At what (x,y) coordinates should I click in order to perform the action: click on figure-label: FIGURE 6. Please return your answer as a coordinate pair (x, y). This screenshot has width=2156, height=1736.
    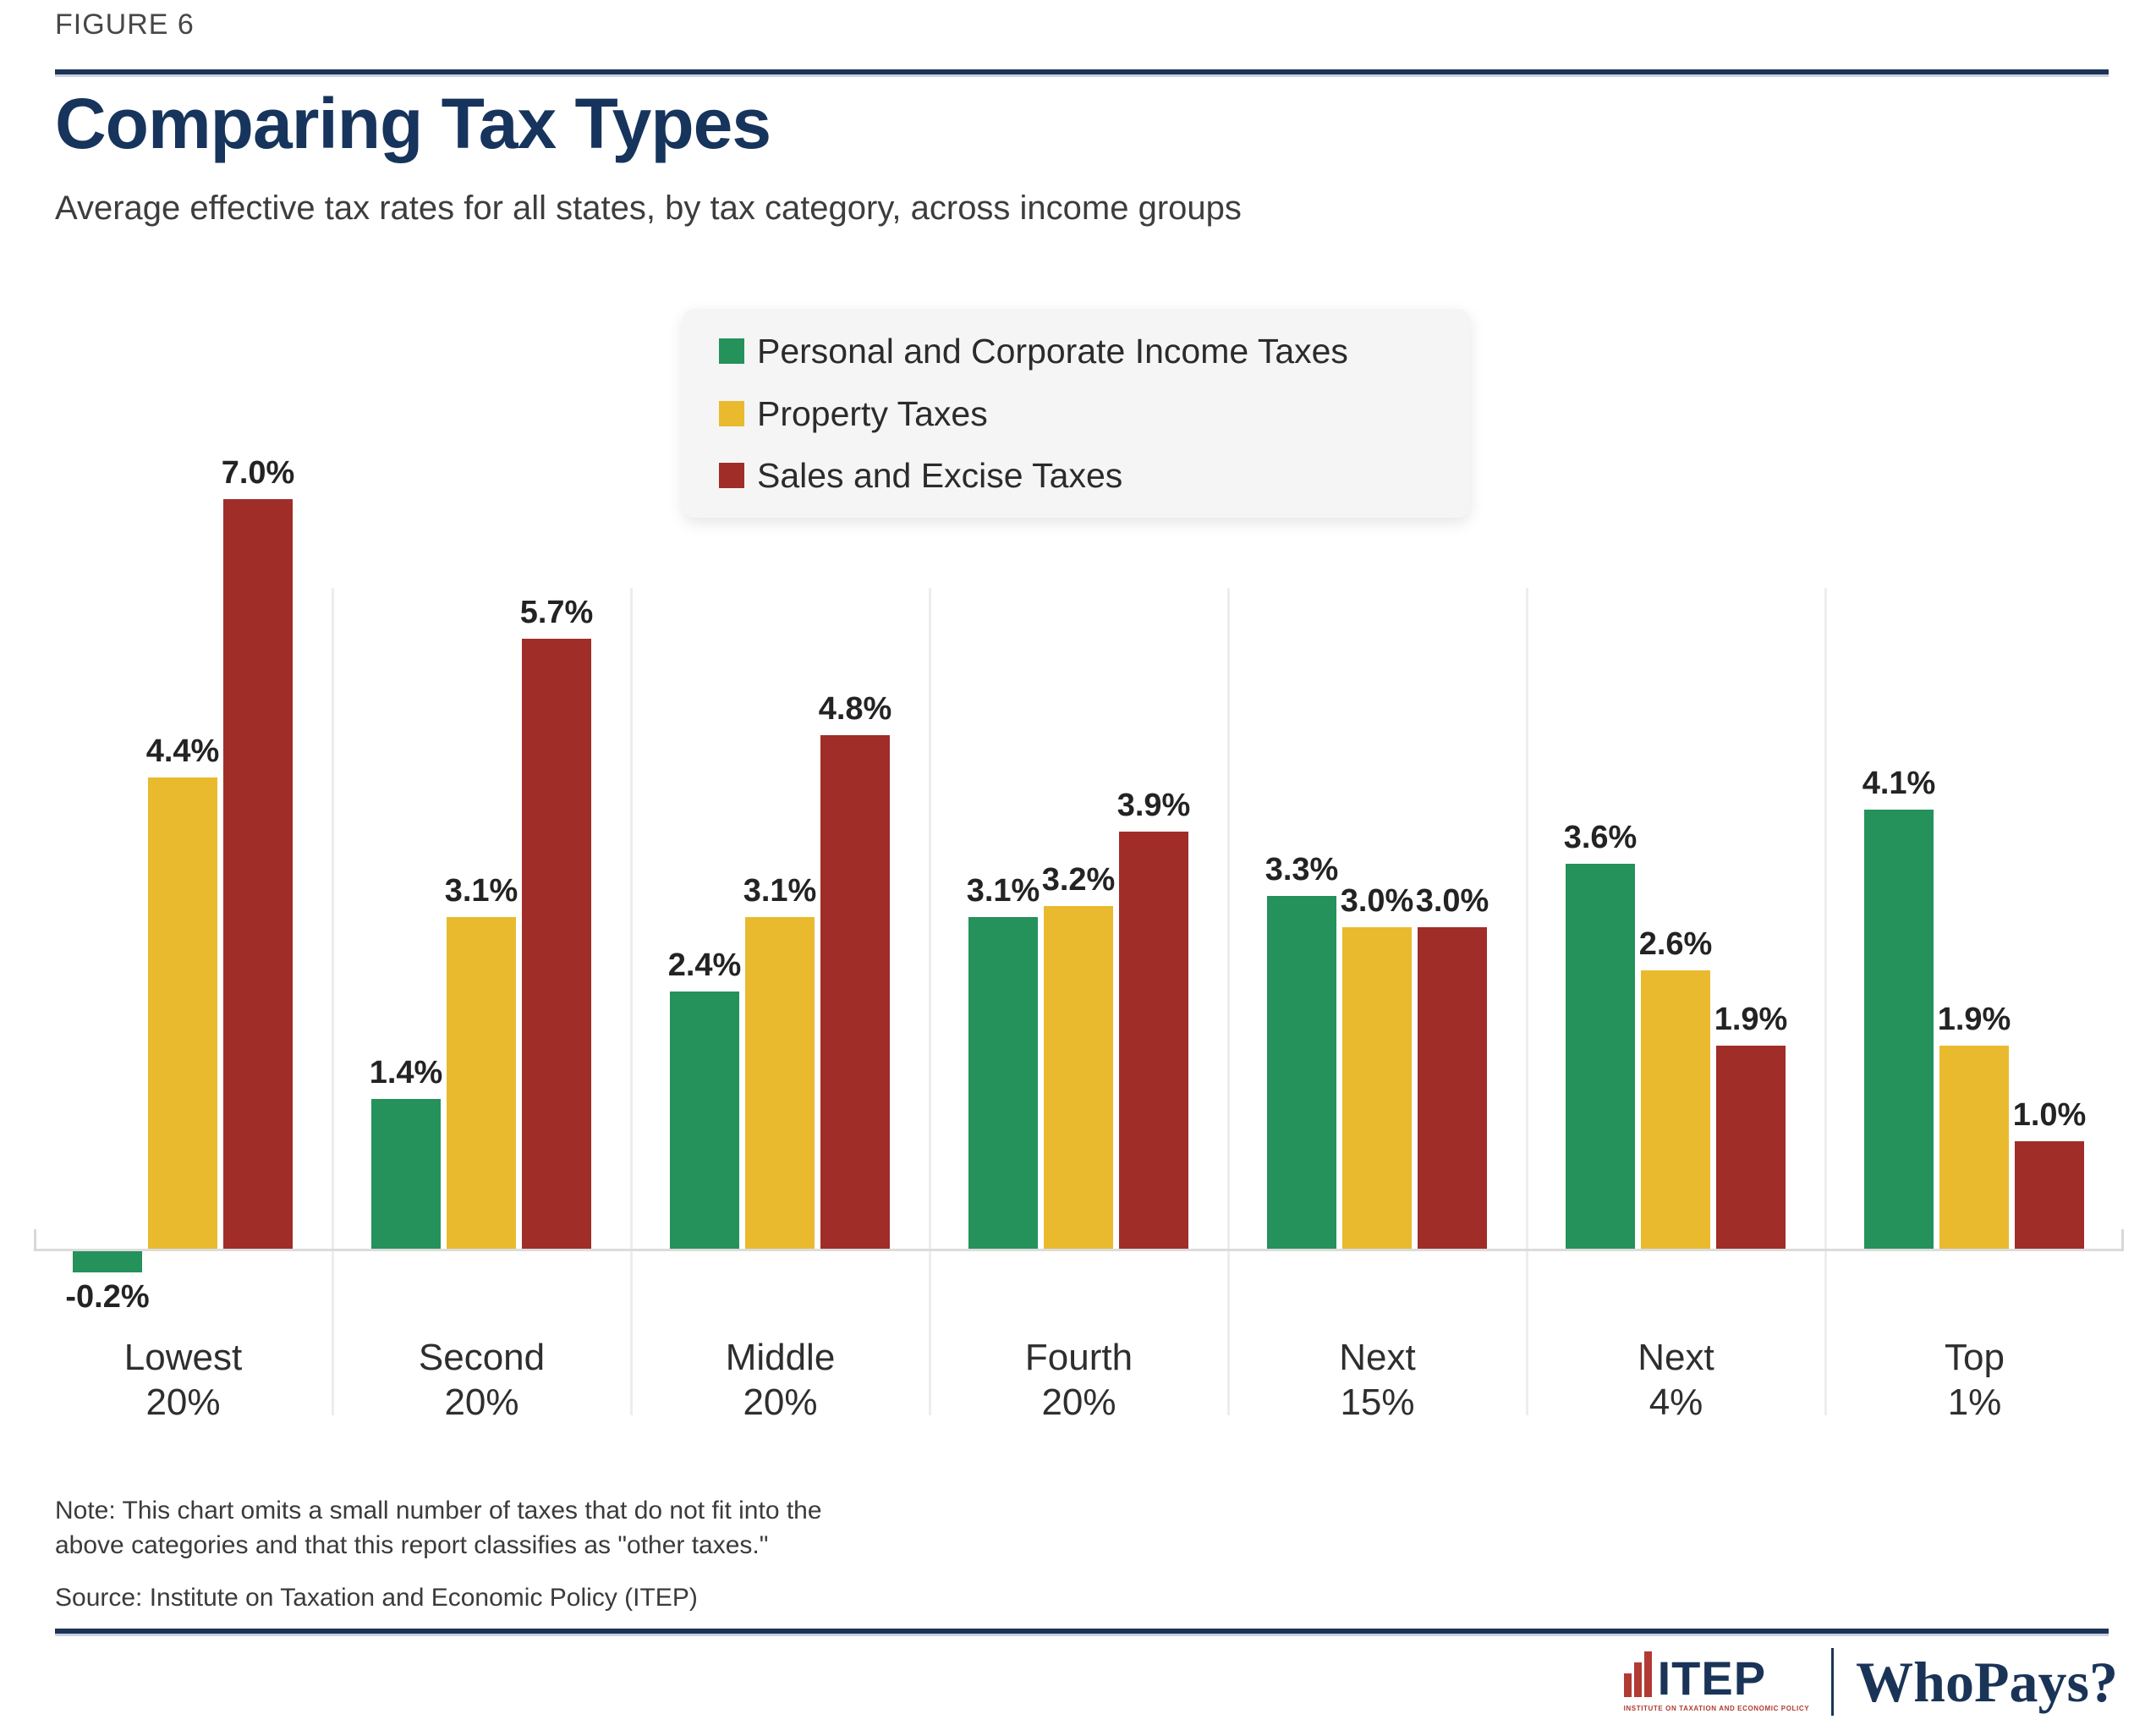
    Looking at the image, I should click on (125, 24).